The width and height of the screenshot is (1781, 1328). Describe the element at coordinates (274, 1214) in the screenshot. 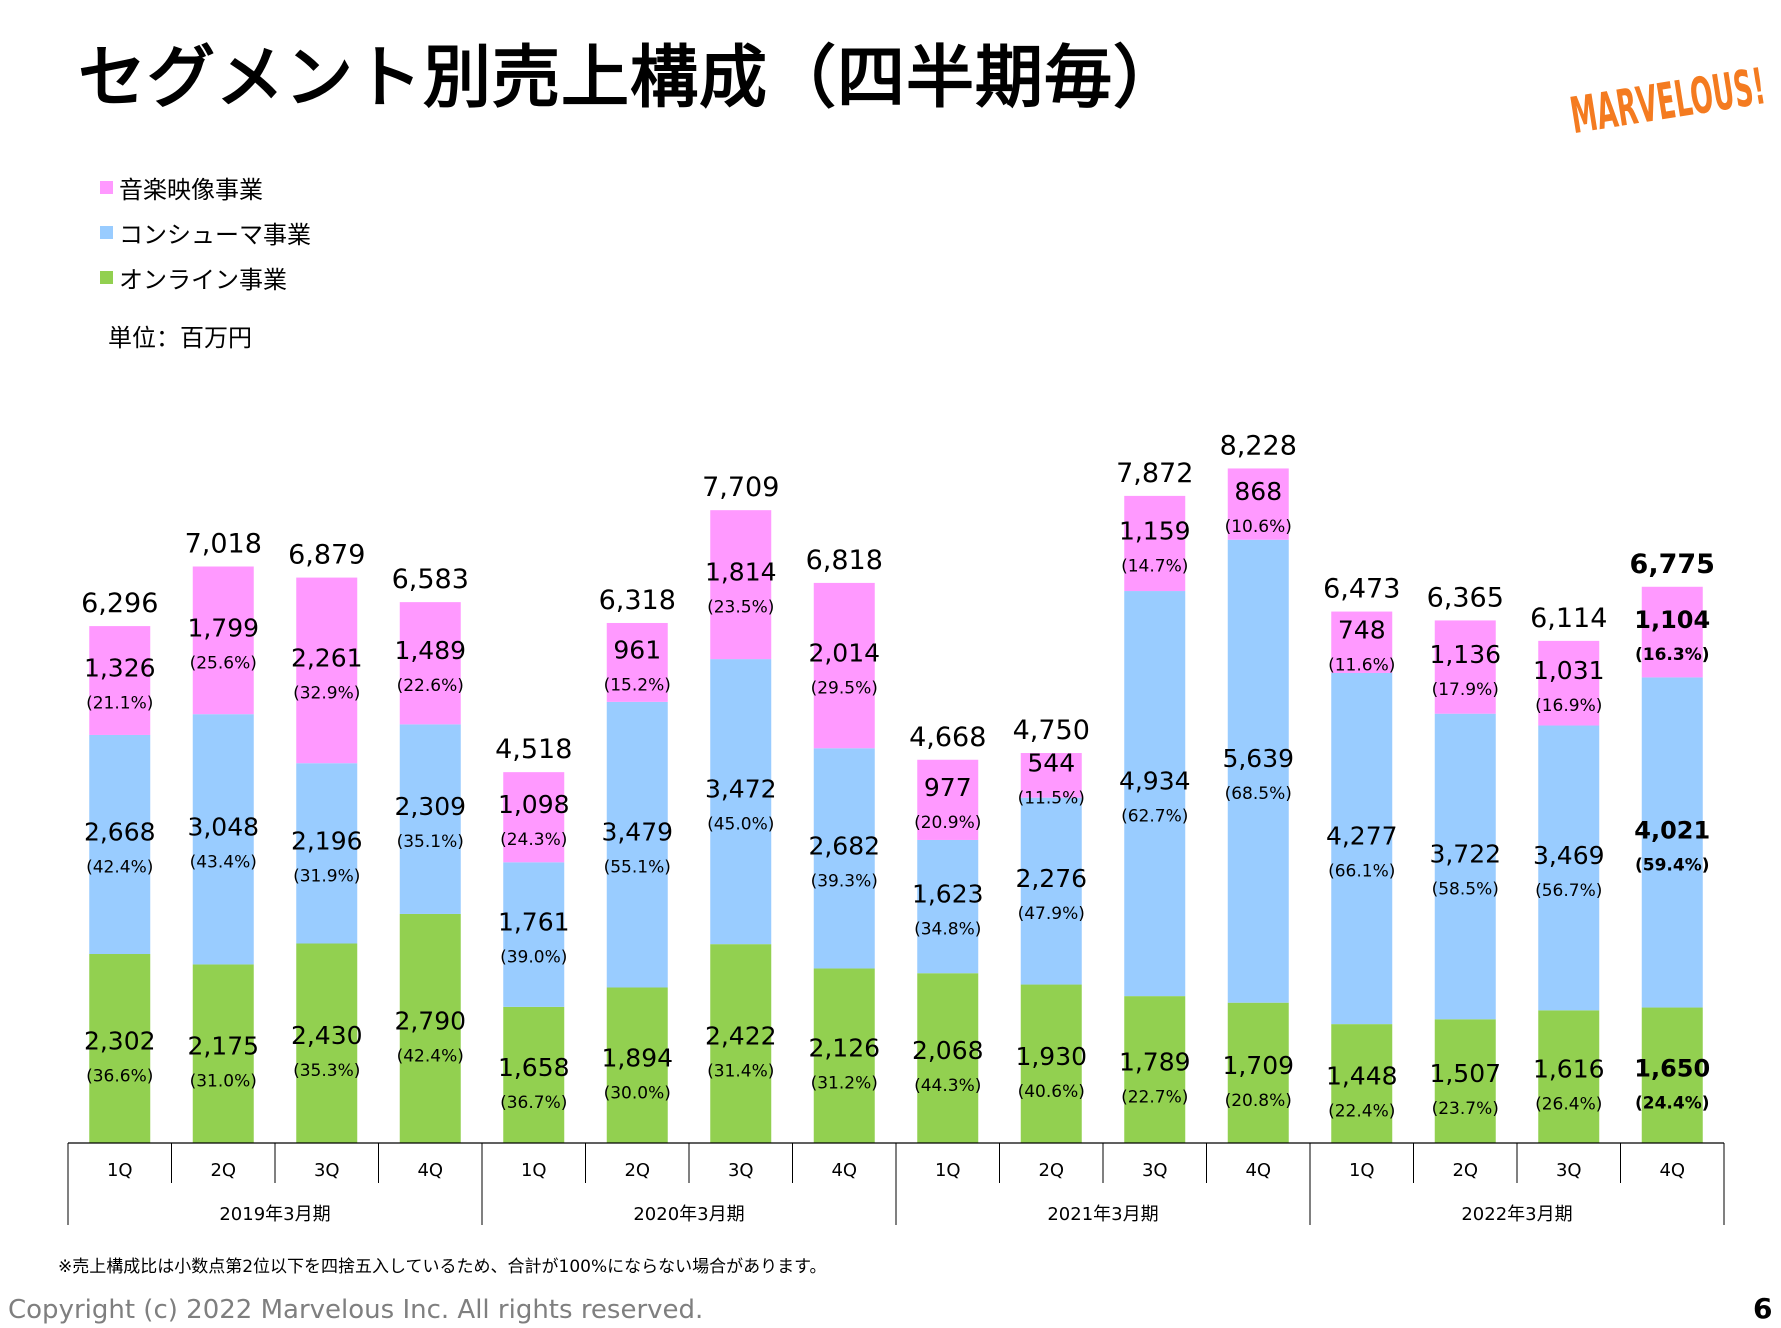

I see `group-label-0: 2019年3月期` at that location.